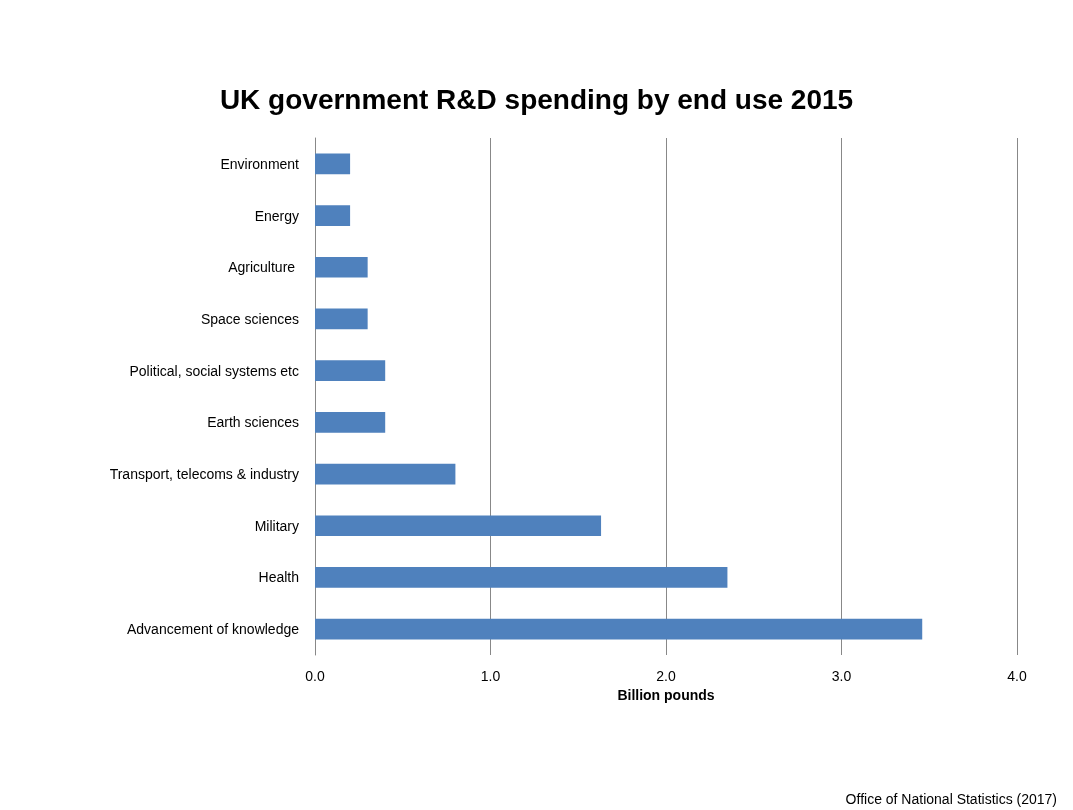 Image resolution: width=1073 pixels, height=810 pixels. Describe the element at coordinates (1017, 676) in the screenshot. I see `x-tick-label: 4.0` at that location.